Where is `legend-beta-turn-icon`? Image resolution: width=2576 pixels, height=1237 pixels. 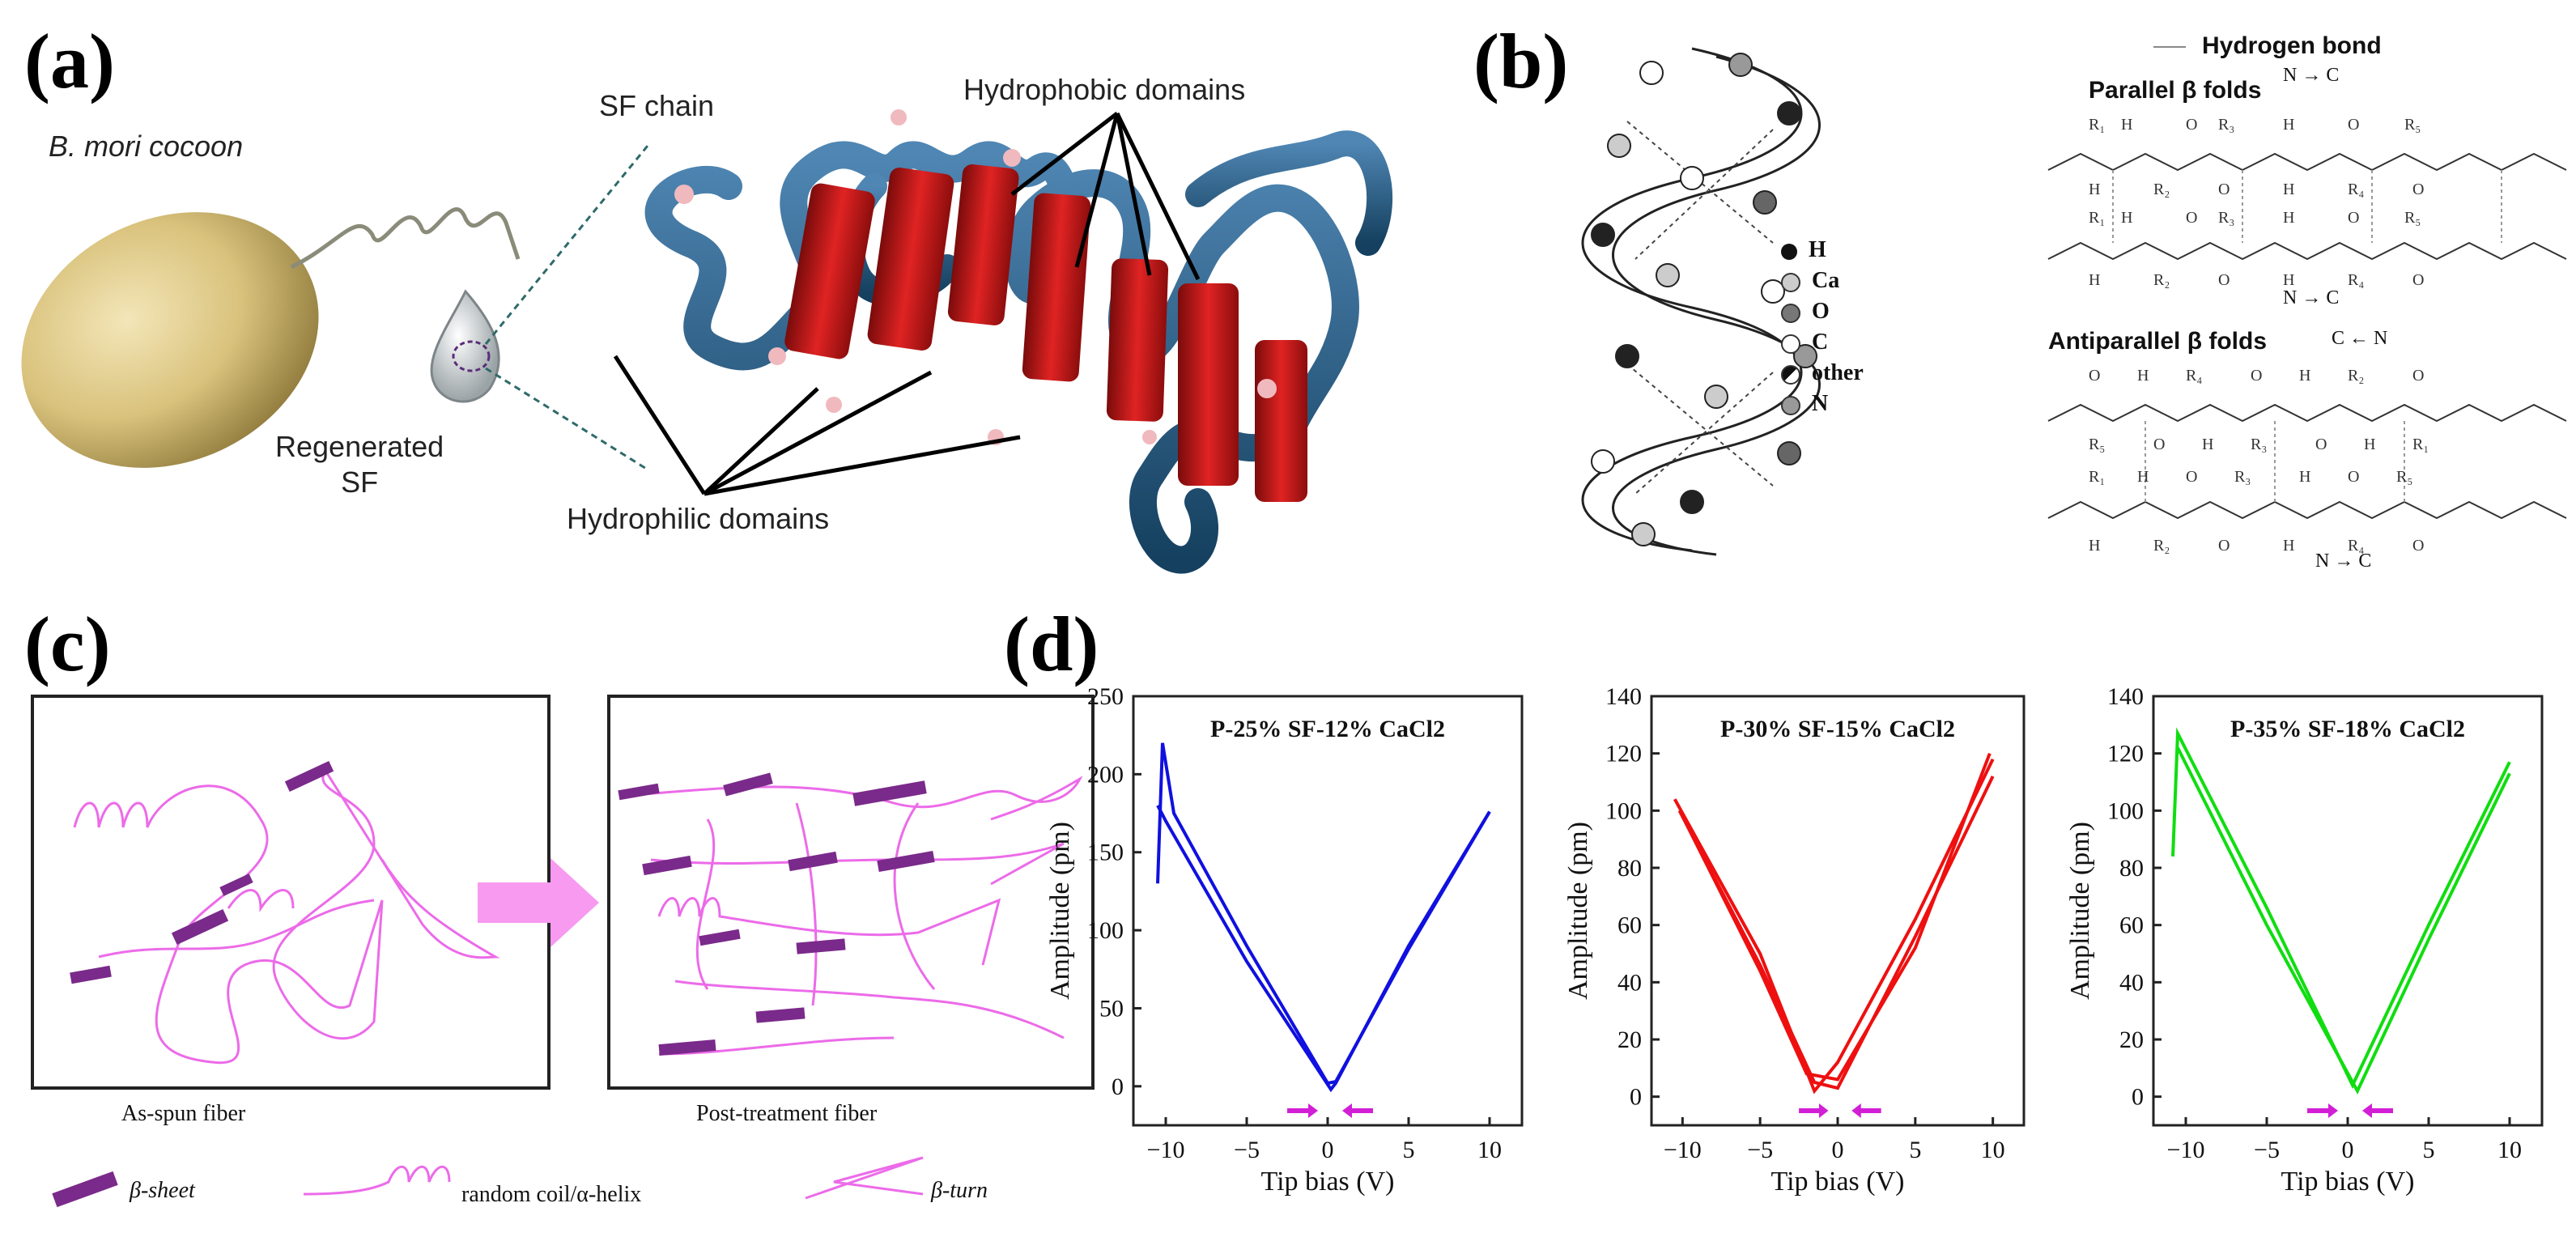
legend-beta-turn-icon is located at coordinates (865, 1178).